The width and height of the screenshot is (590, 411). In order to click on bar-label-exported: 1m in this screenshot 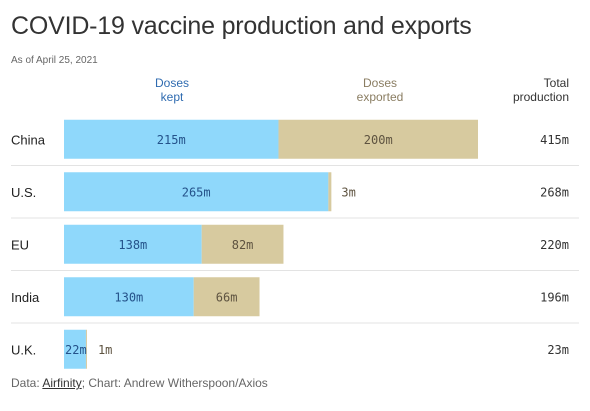, I will do `click(105, 350)`.